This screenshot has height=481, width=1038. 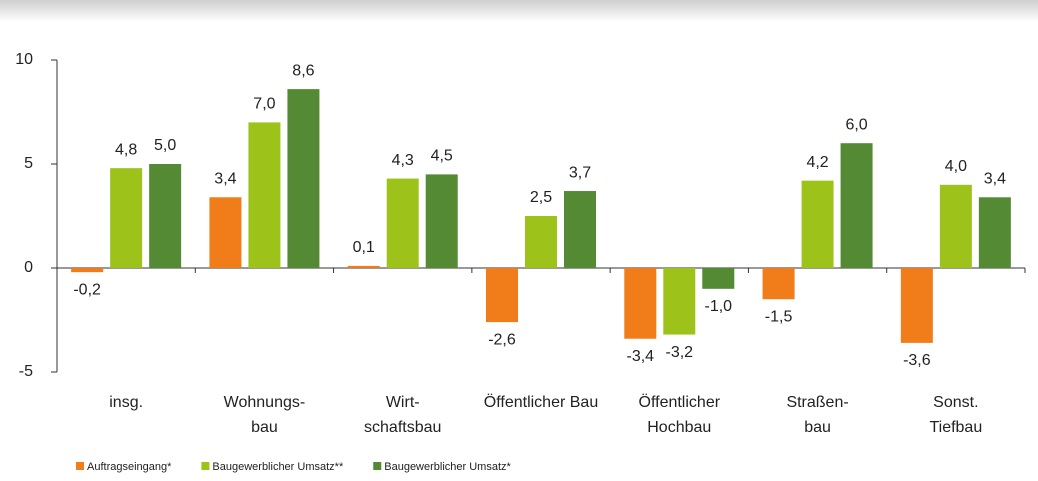 What do you see at coordinates (126, 149) in the screenshot?
I see `data-label: 4,8` at bounding box center [126, 149].